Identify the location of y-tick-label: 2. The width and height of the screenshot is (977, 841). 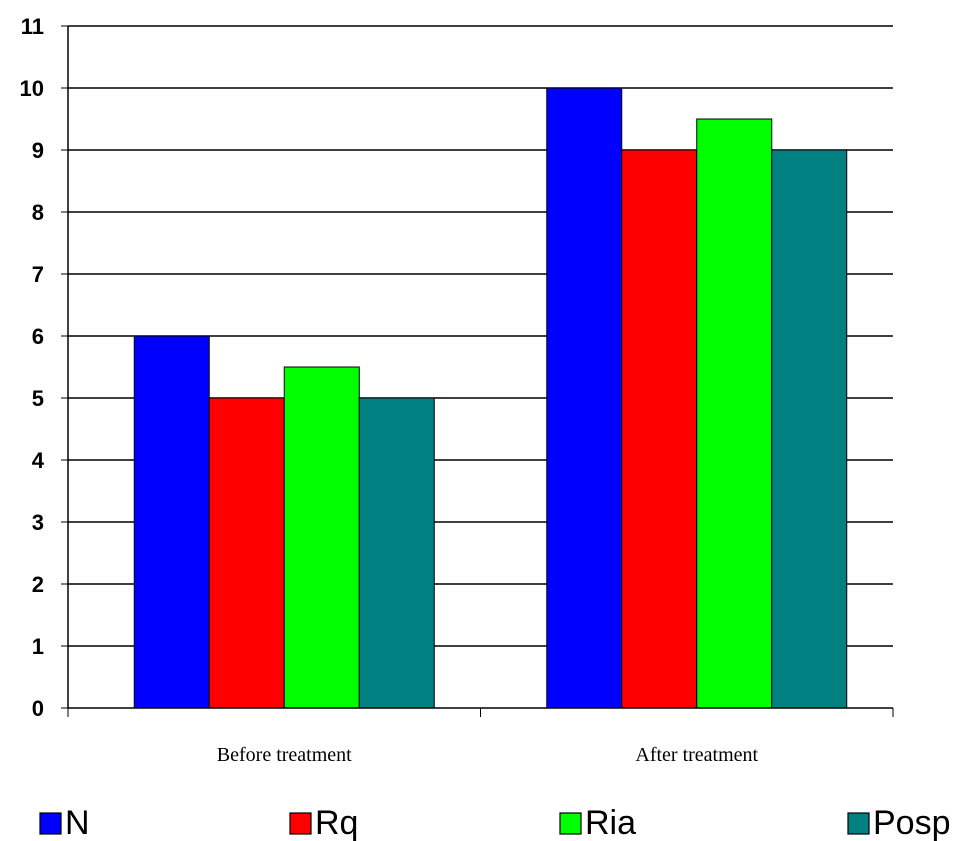
(38, 584).